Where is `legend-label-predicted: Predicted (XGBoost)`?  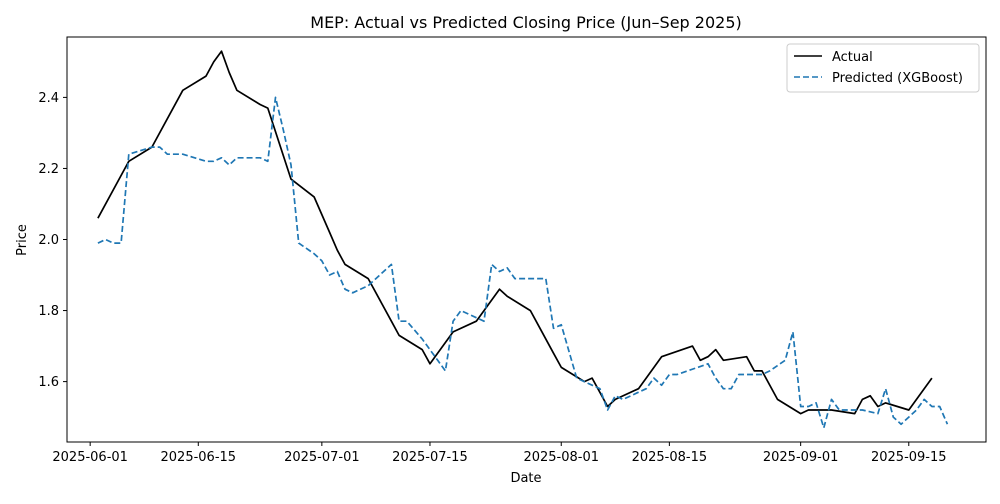 legend-label-predicted: Predicted (XGBoost) is located at coordinates (897, 78).